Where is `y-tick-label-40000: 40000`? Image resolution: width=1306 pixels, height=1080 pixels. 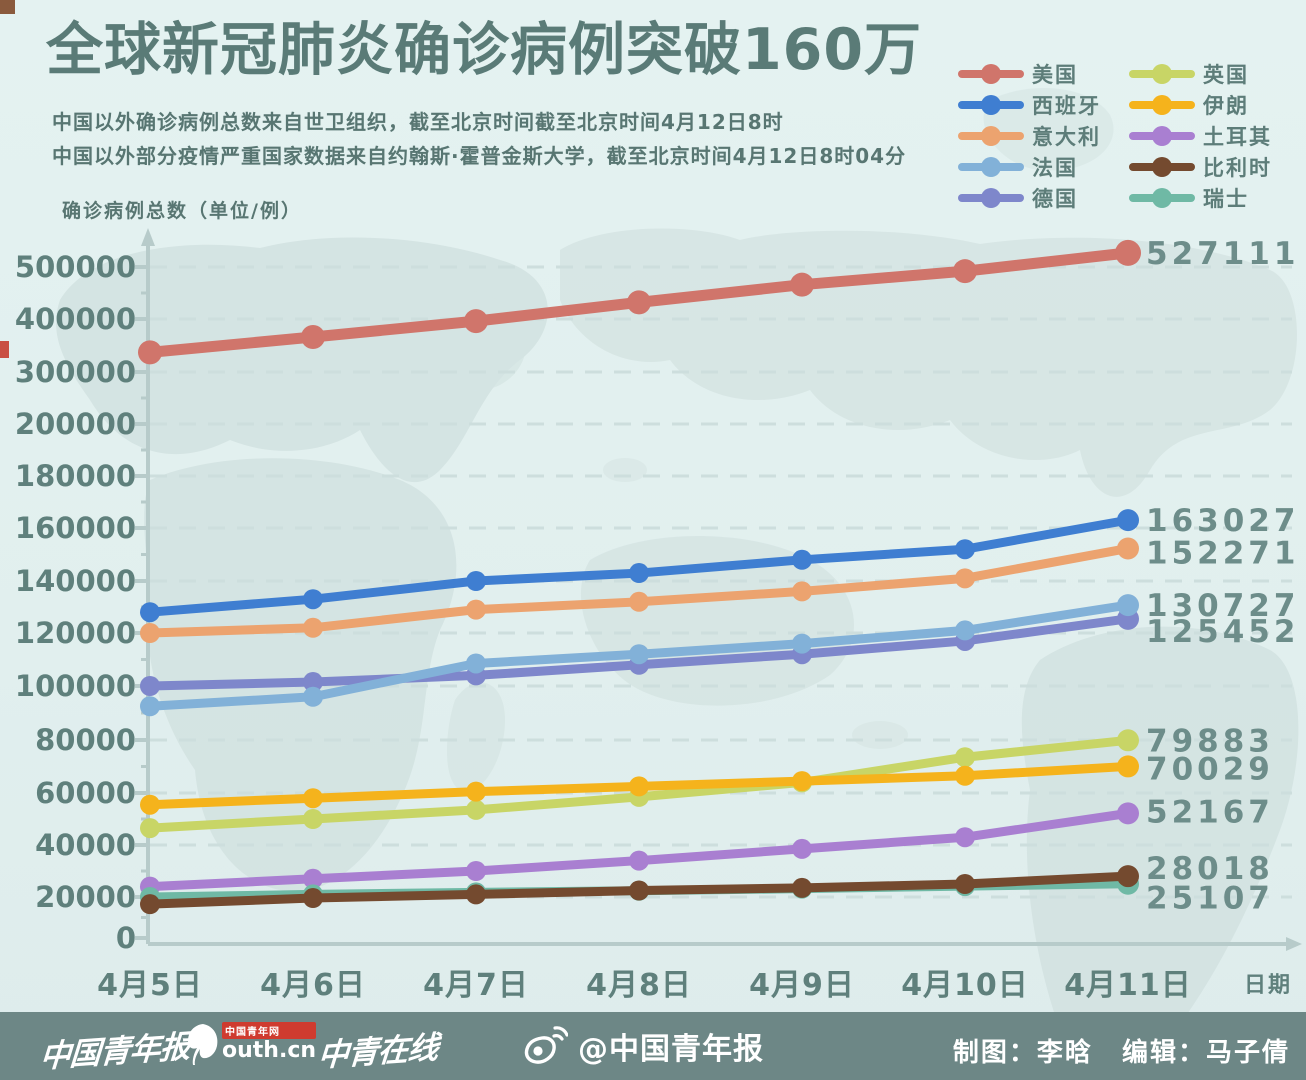
y-tick-label-40000: 40000 is located at coordinates (85, 845).